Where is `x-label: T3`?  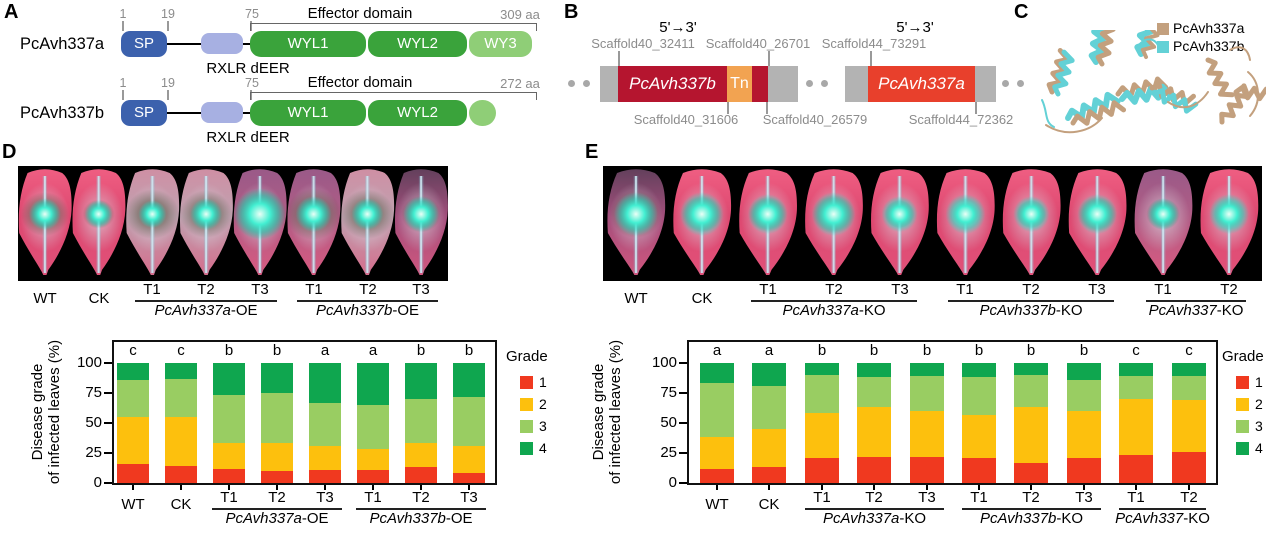
x-label: T3 is located at coordinates (421, 289).